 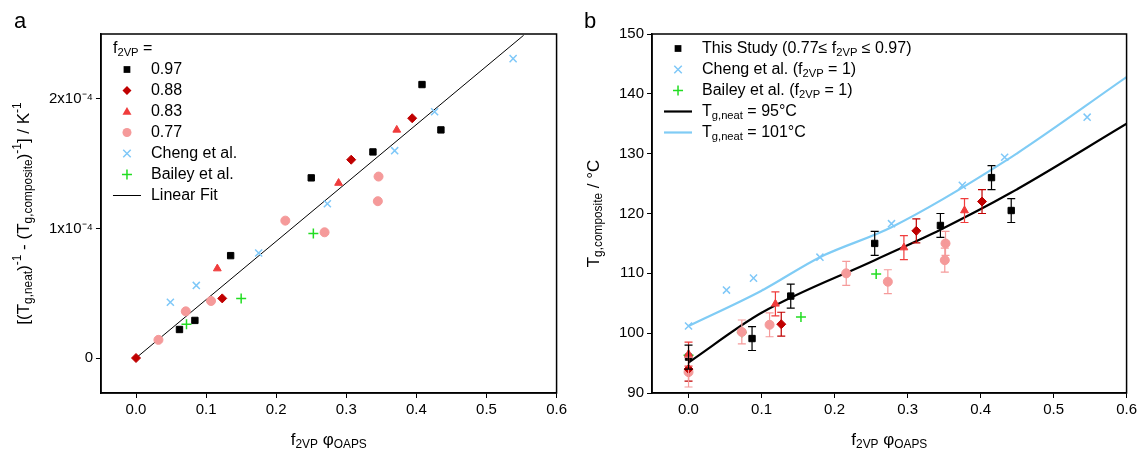 What do you see at coordinates (590, 21) in the screenshot?
I see `chart-title: b` at bounding box center [590, 21].